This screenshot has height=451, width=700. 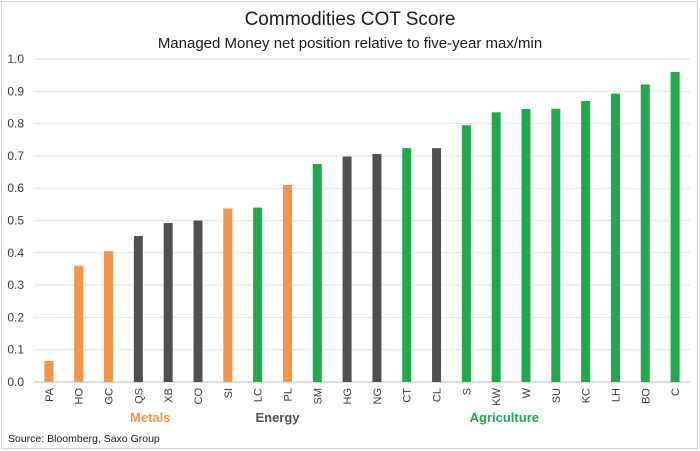 What do you see at coordinates (15, 253) in the screenshot?
I see `y-tick-label: 0.4` at bounding box center [15, 253].